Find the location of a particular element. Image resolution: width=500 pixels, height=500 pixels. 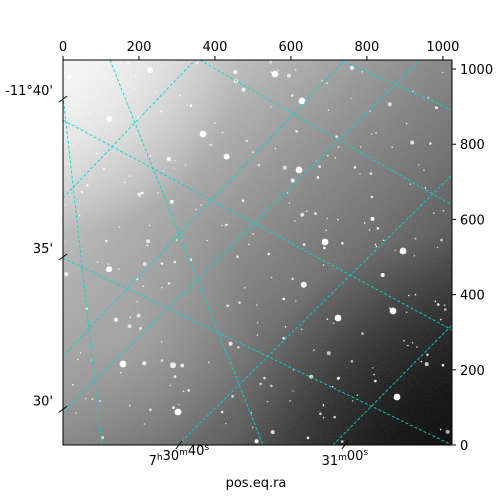

top-tick-label: 200 is located at coordinates (139, 47).